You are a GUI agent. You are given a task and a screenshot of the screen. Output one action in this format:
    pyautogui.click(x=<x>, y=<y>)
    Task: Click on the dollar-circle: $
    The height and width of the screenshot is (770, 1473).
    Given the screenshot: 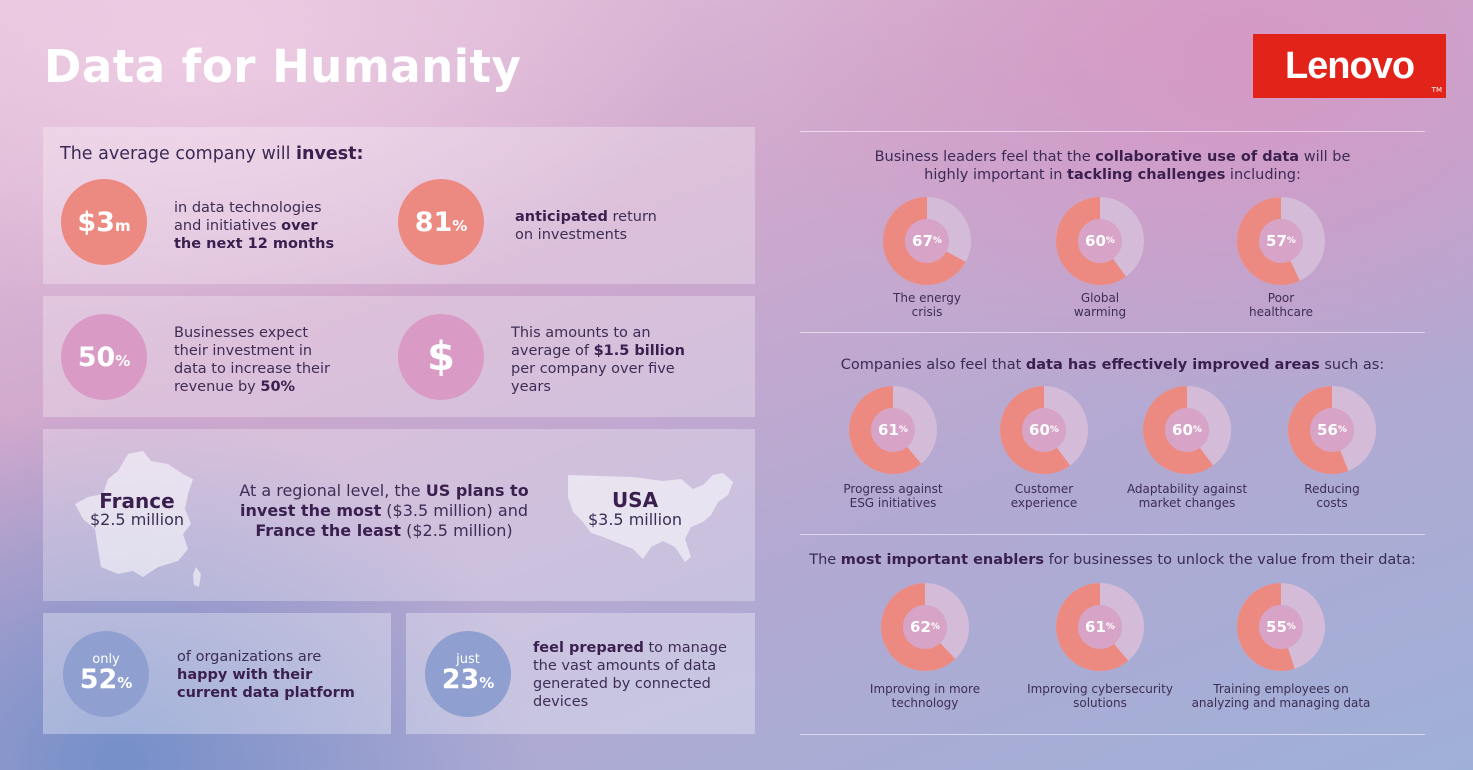 What is the action you would take?
    pyautogui.click(x=441, y=357)
    